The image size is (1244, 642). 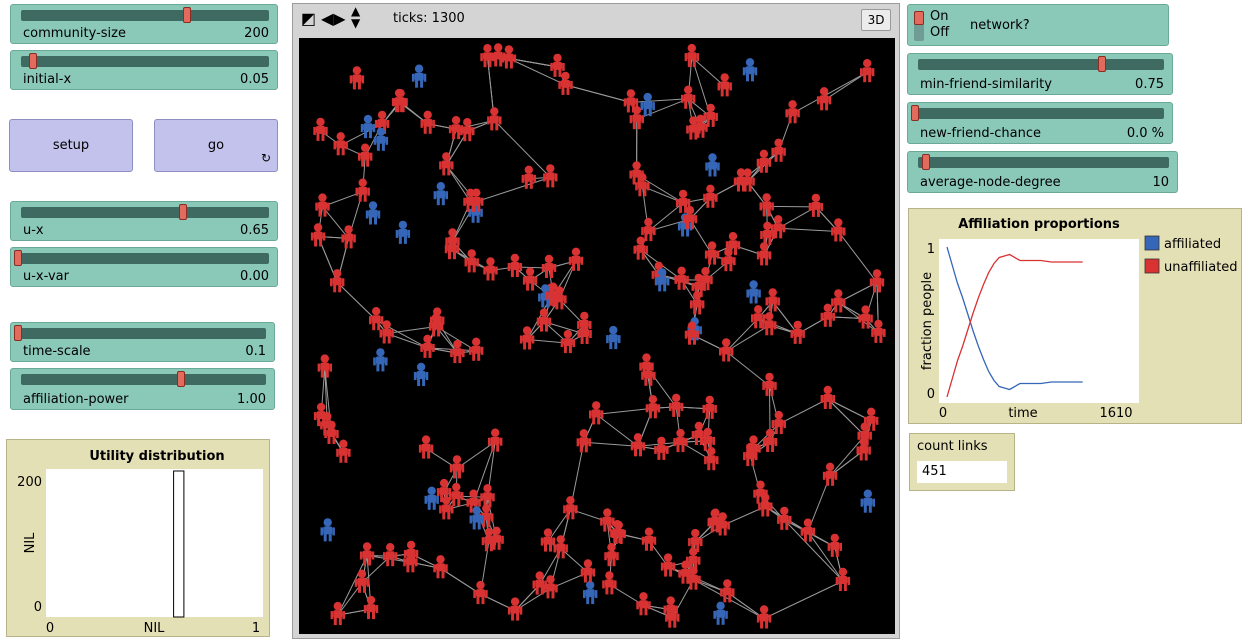 What do you see at coordinates (254, 230) in the screenshot?
I see `slider-value: 0.65` at bounding box center [254, 230].